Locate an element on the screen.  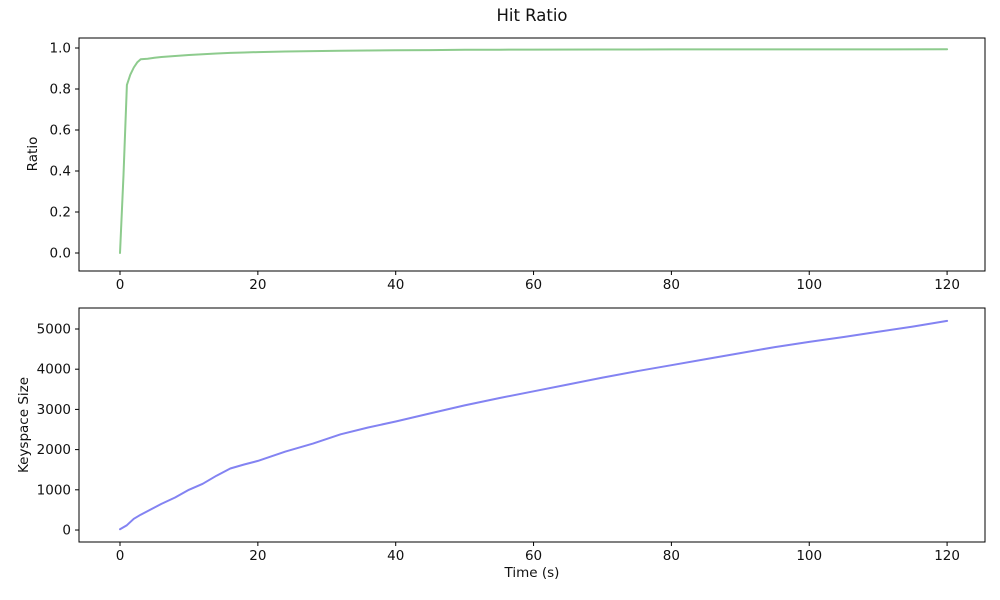
y-tick-label: 2000 is located at coordinates (54, 450).